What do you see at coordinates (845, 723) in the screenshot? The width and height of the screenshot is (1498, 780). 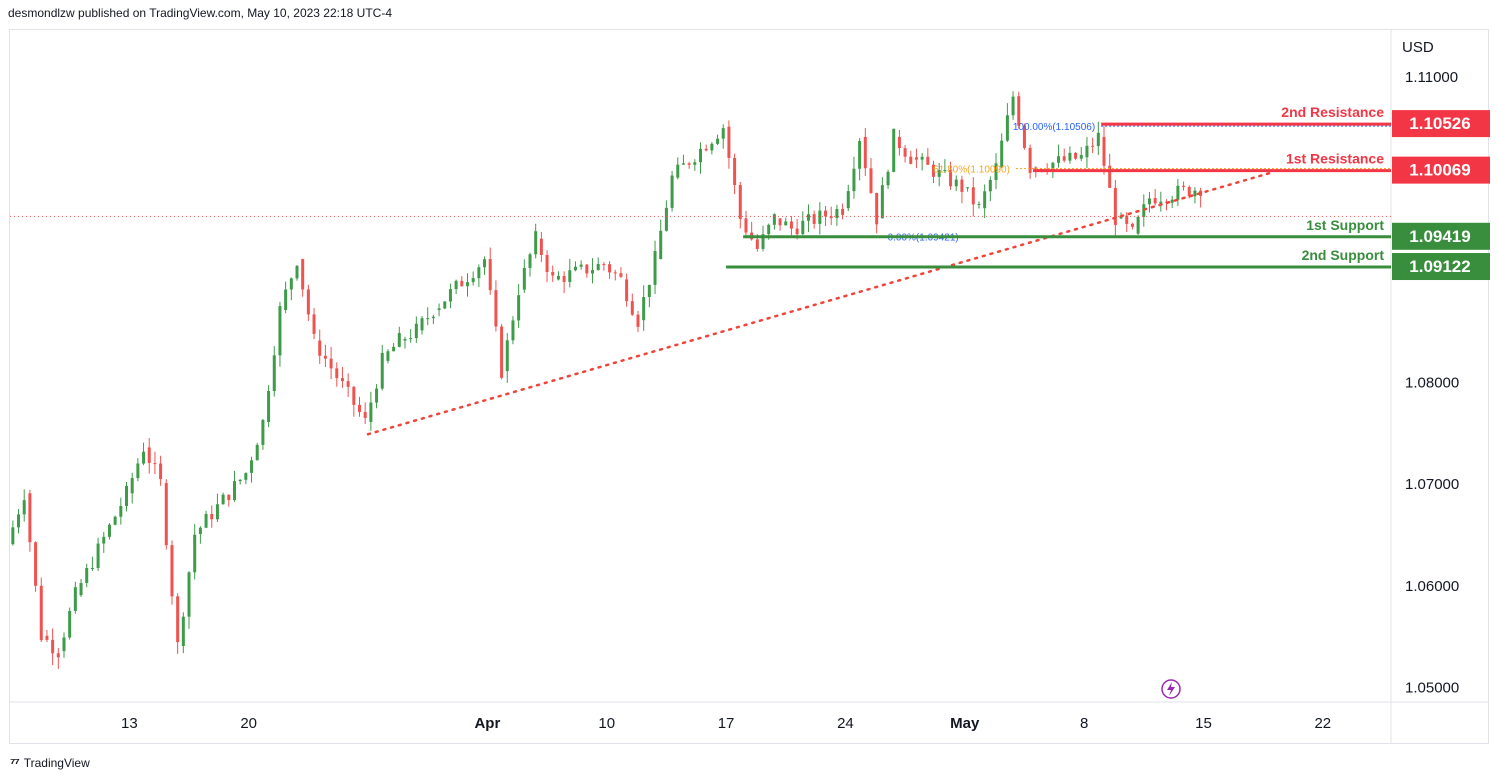 I see `x-tick-label: 24` at bounding box center [845, 723].